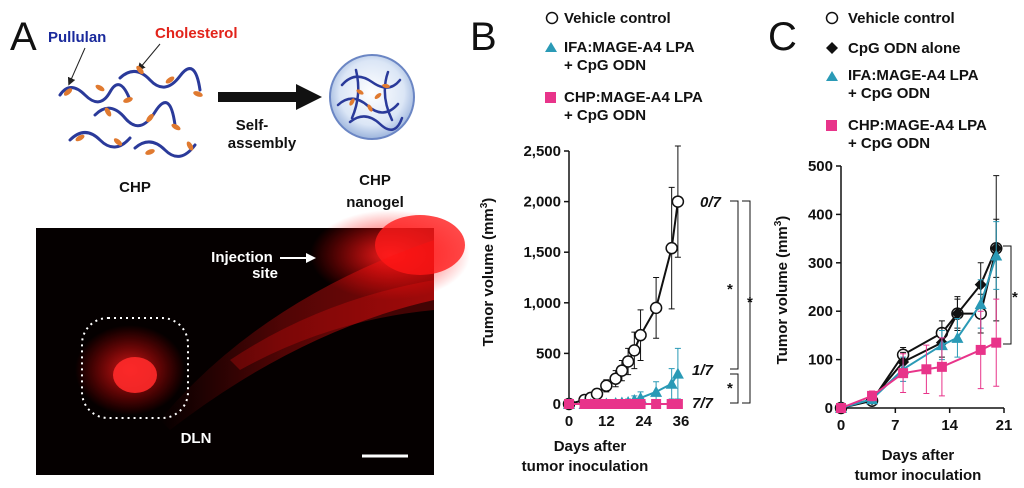 This screenshot has width=1024, height=488. Describe the element at coordinates (298, 258) in the screenshot. I see `injection-arrow` at that location.